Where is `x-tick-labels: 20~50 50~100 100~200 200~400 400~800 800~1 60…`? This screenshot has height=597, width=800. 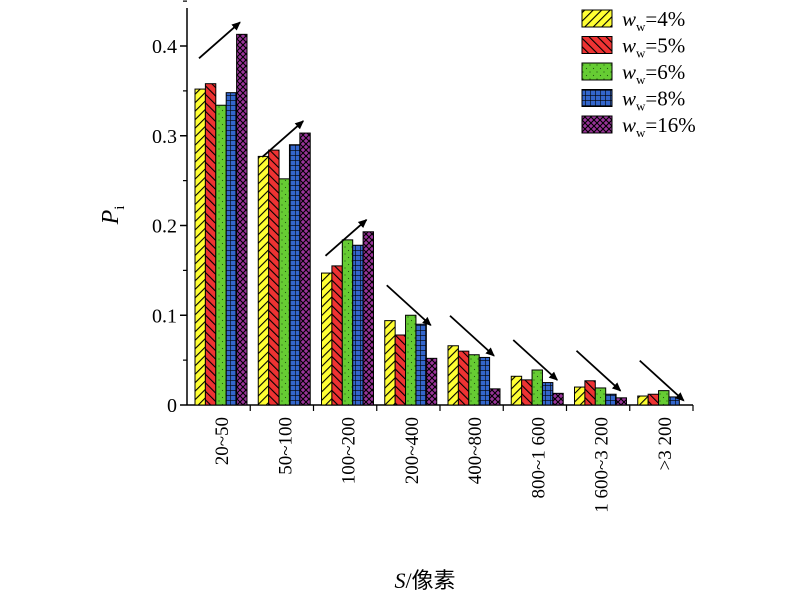
x-tick-labels: 20~50 50~100 100~200 200~400 400~800 800~1 60… is located at coordinates (453, 459).